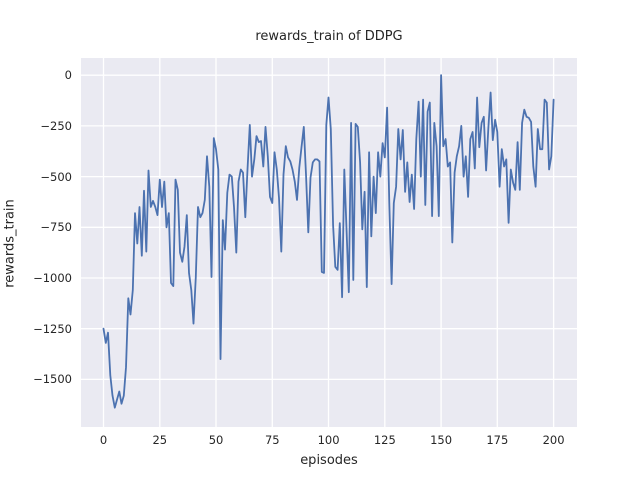 The image size is (640, 480). Describe the element at coordinates (272, 440) in the screenshot. I see `x-tick-label: 75` at that location.